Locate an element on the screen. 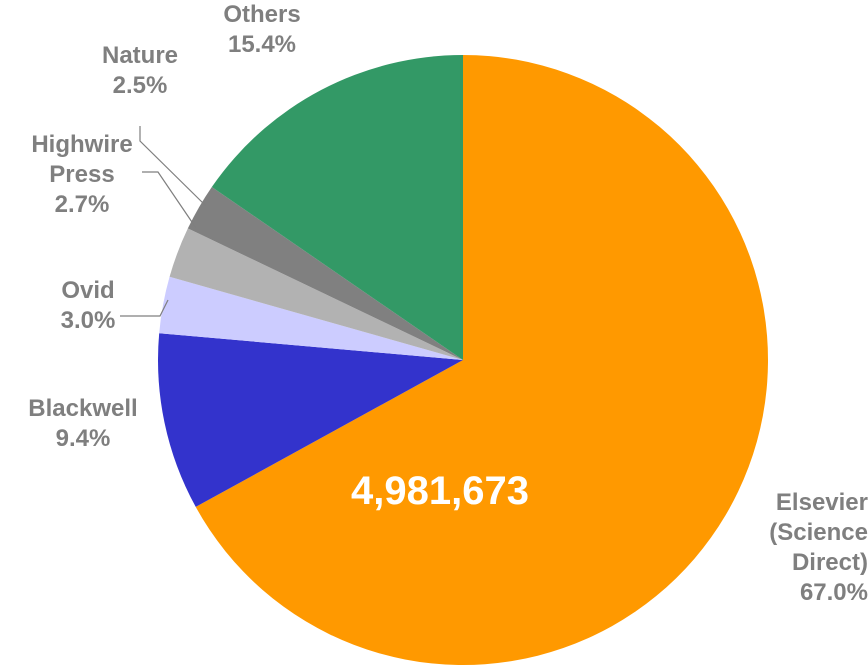 This screenshot has width=868, height=665. leader-line-ovid is located at coordinates (144, 308).